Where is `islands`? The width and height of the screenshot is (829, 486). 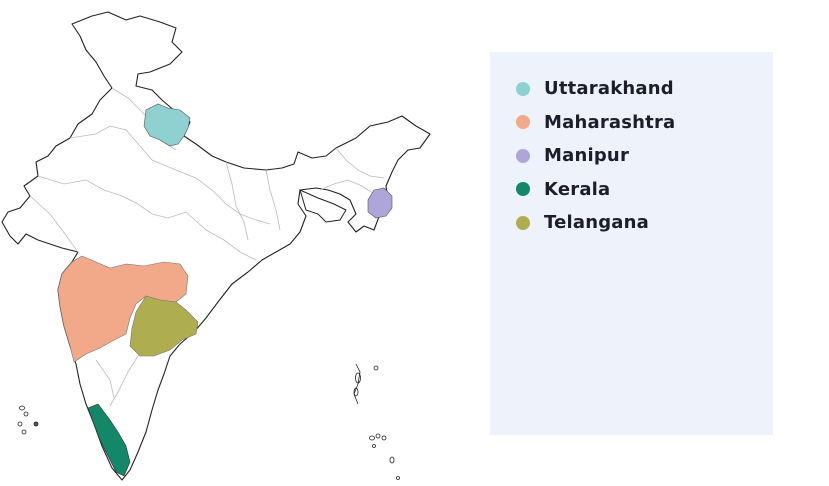 islands is located at coordinates (208, 421).